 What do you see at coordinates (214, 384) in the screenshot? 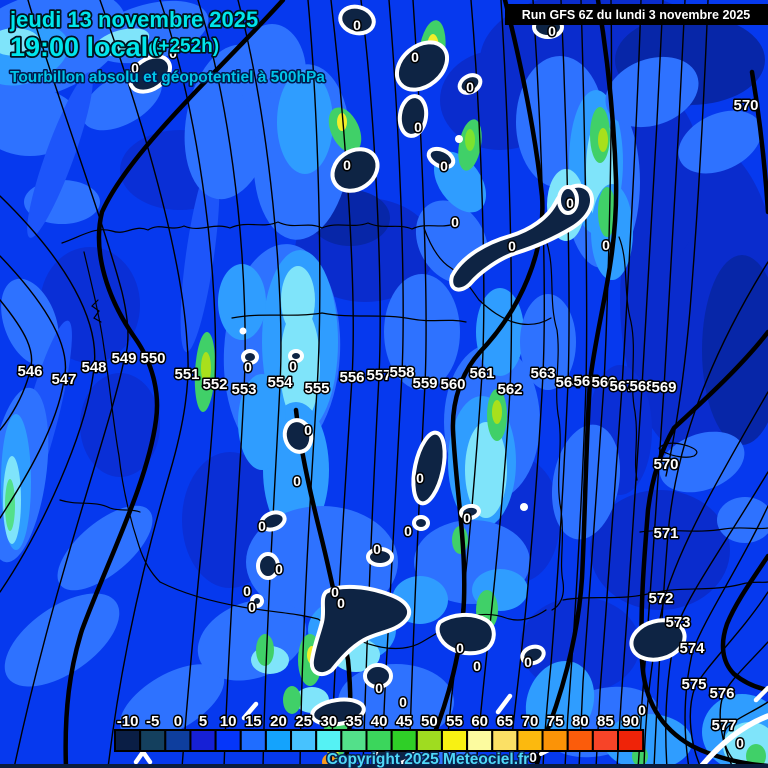
I see `contour-label-552: 552` at bounding box center [214, 384].